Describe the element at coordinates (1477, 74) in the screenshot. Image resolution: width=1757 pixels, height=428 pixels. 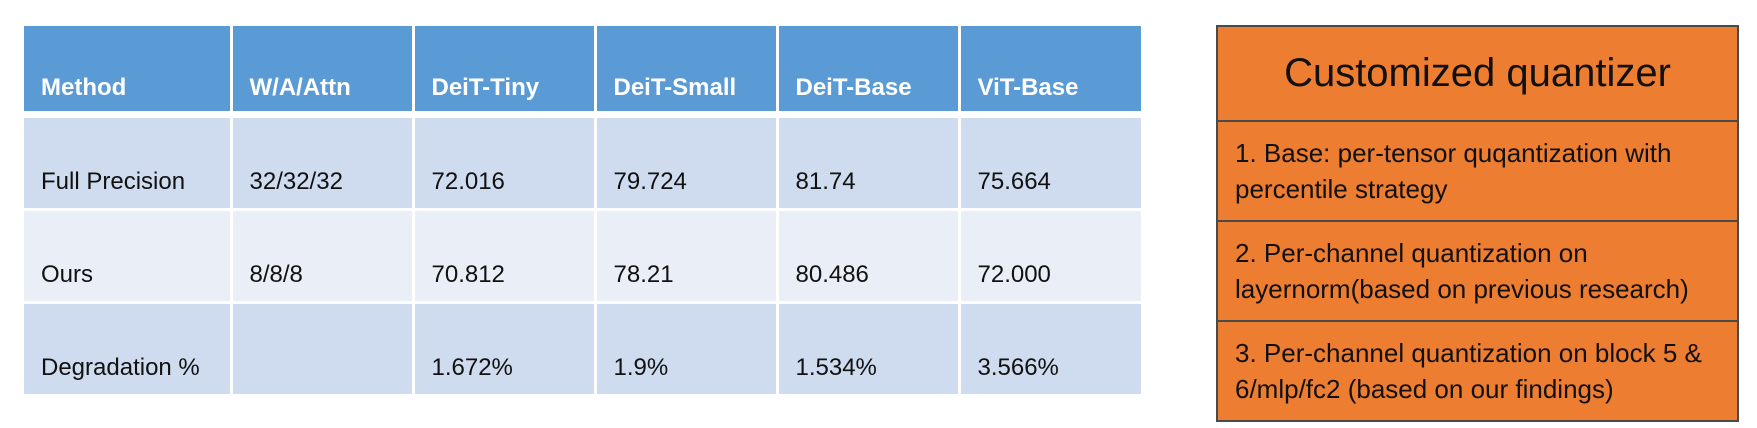
I see `quantizer-title: Customized quantizer` at that location.